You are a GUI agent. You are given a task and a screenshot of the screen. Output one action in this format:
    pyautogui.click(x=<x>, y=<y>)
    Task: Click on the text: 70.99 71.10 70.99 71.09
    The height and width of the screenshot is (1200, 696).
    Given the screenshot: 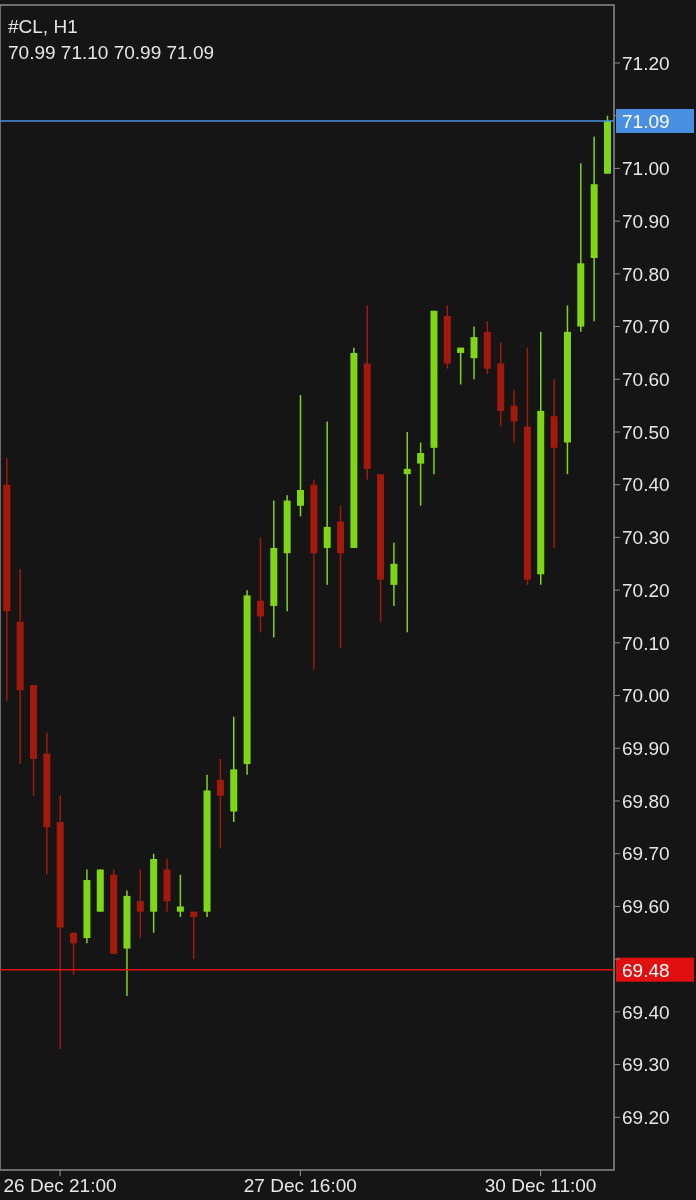 What is the action you would take?
    pyautogui.click(x=111, y=53)
    